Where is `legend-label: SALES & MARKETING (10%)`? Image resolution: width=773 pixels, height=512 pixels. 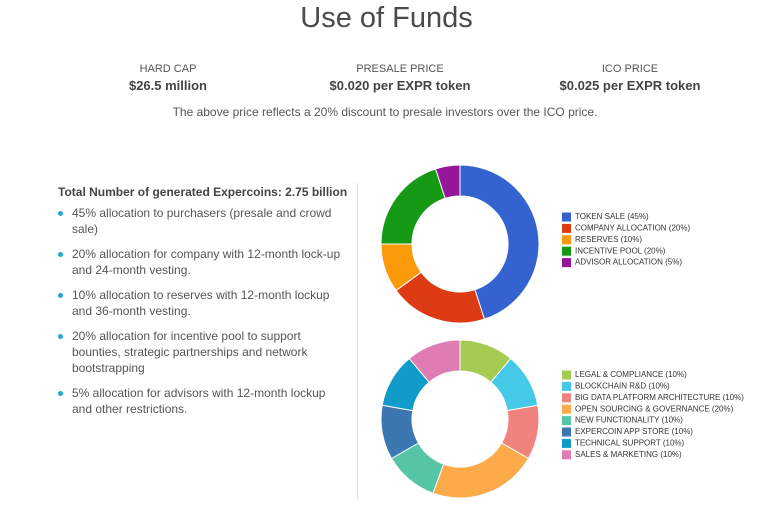
legend-label: SALES & MARKETING (10%) is located at coordinates (628, 454).